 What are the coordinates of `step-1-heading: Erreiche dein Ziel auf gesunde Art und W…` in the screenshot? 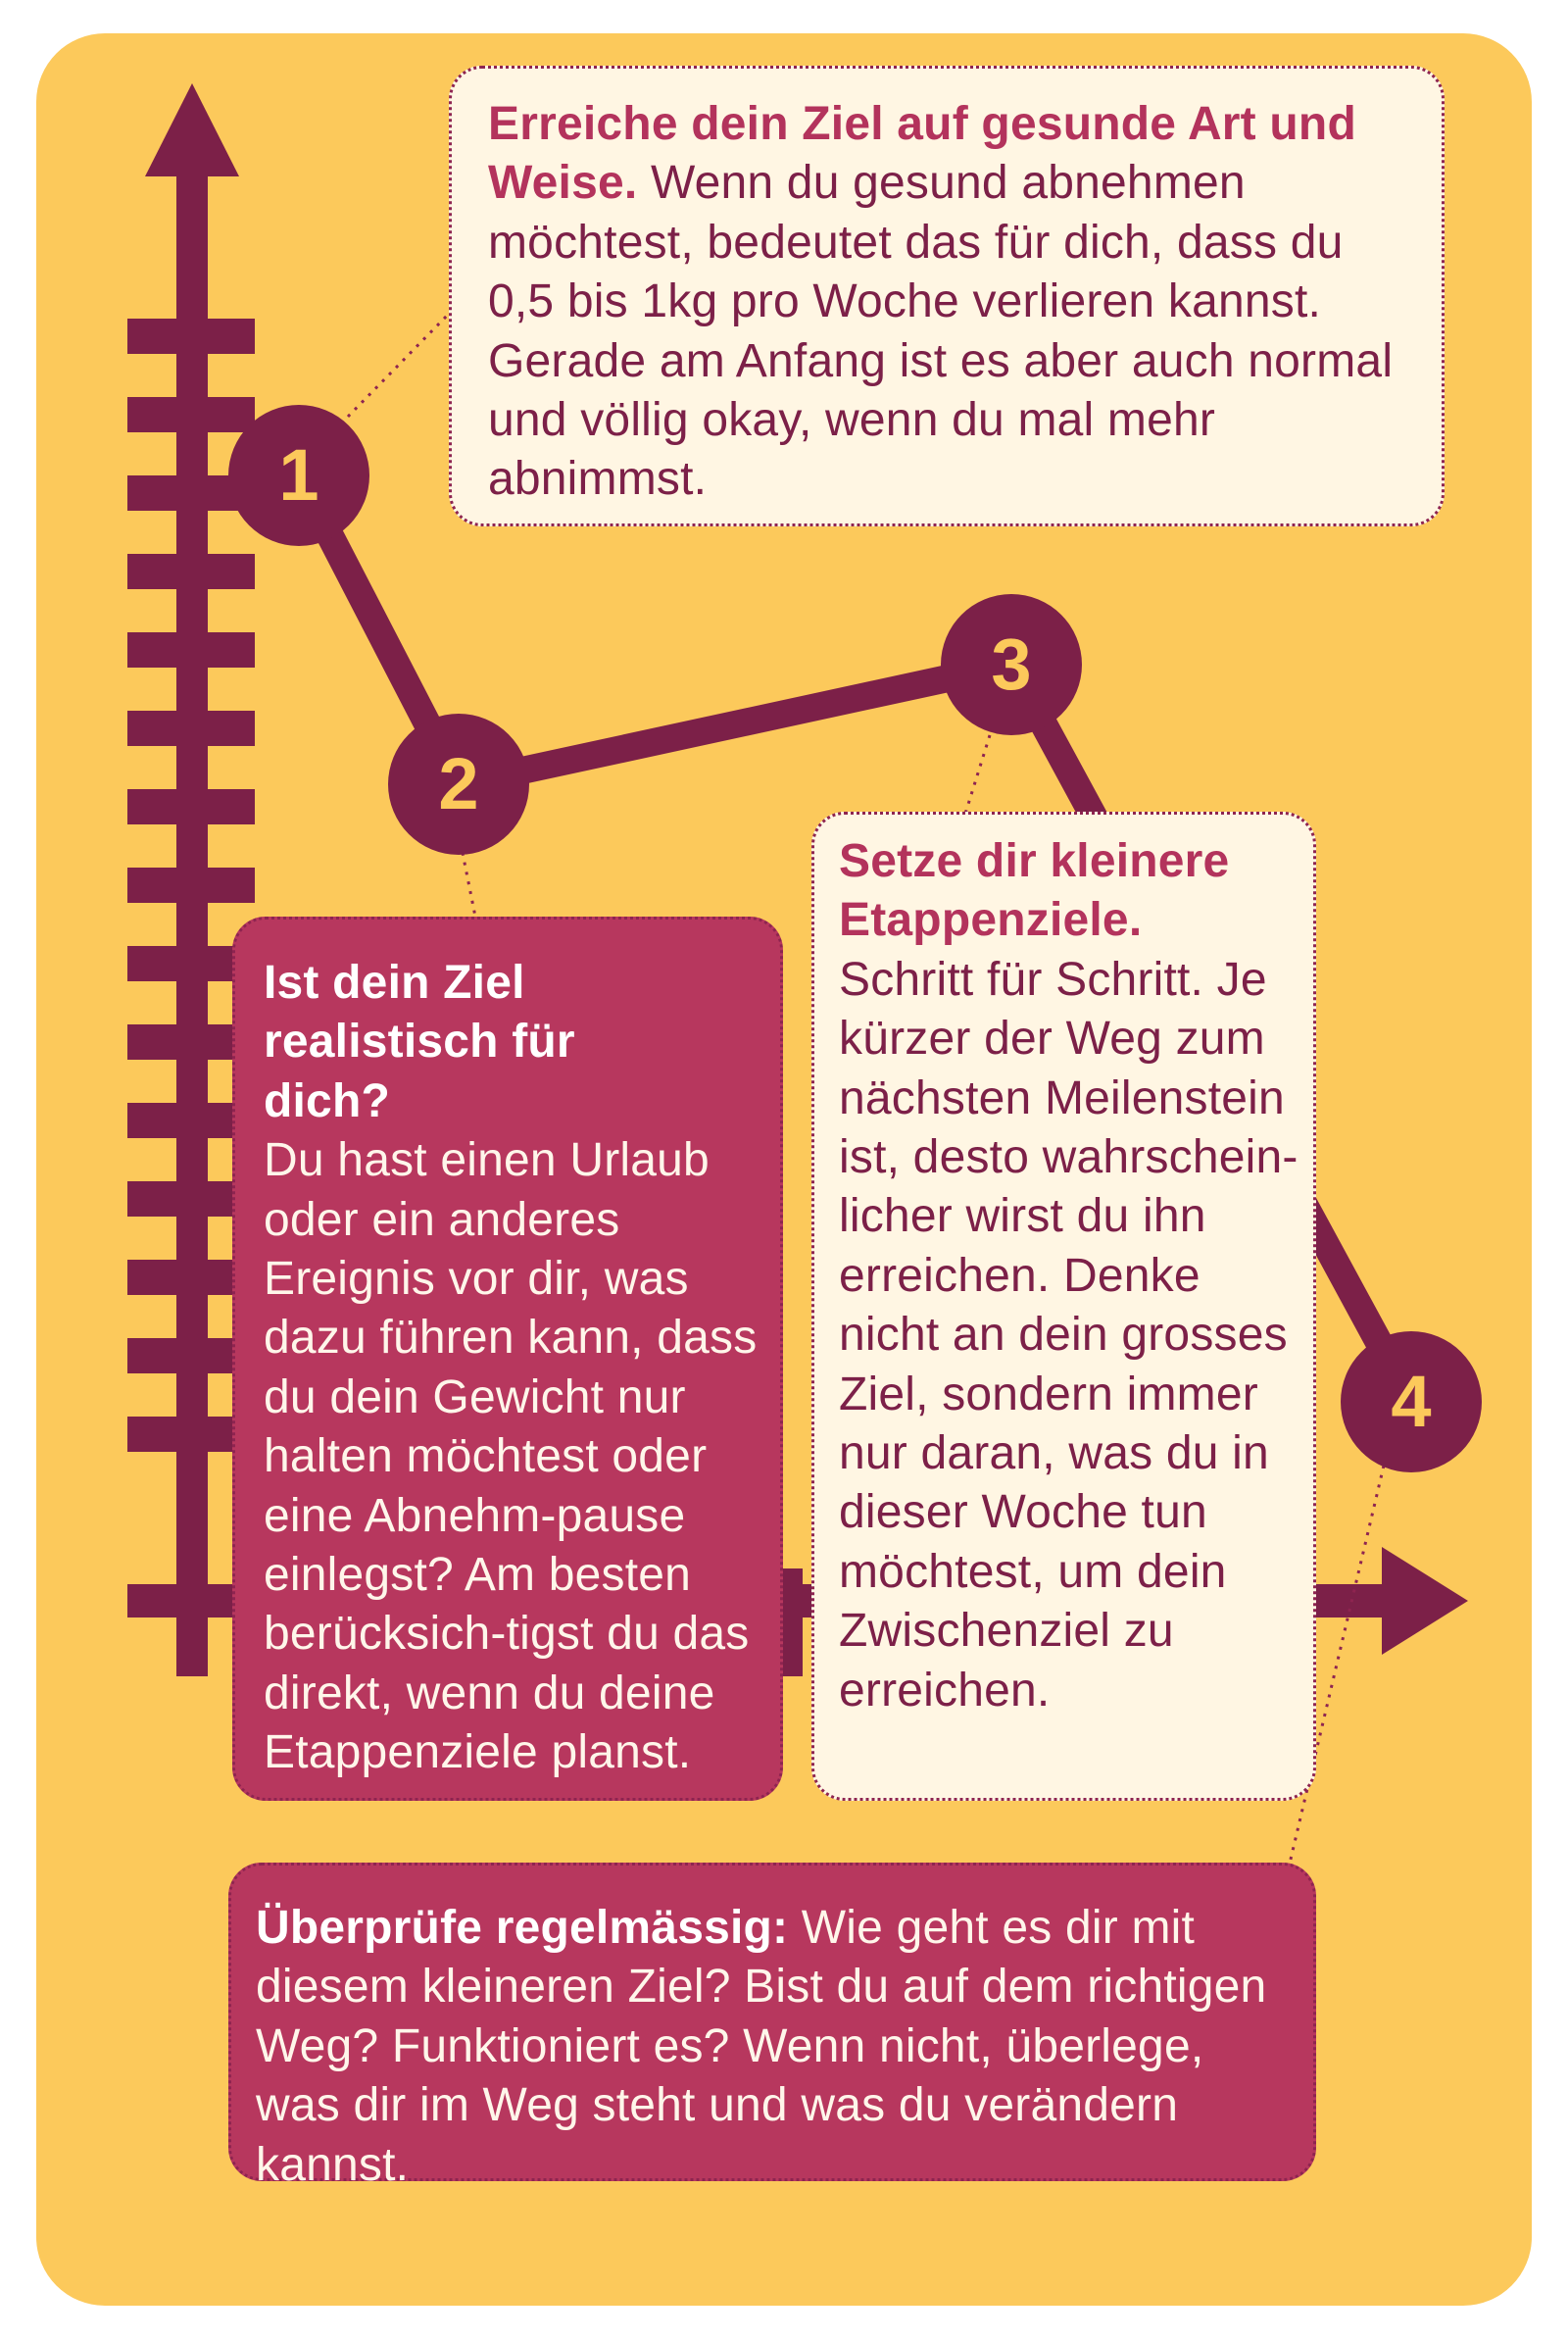 It's located at (922, 154).